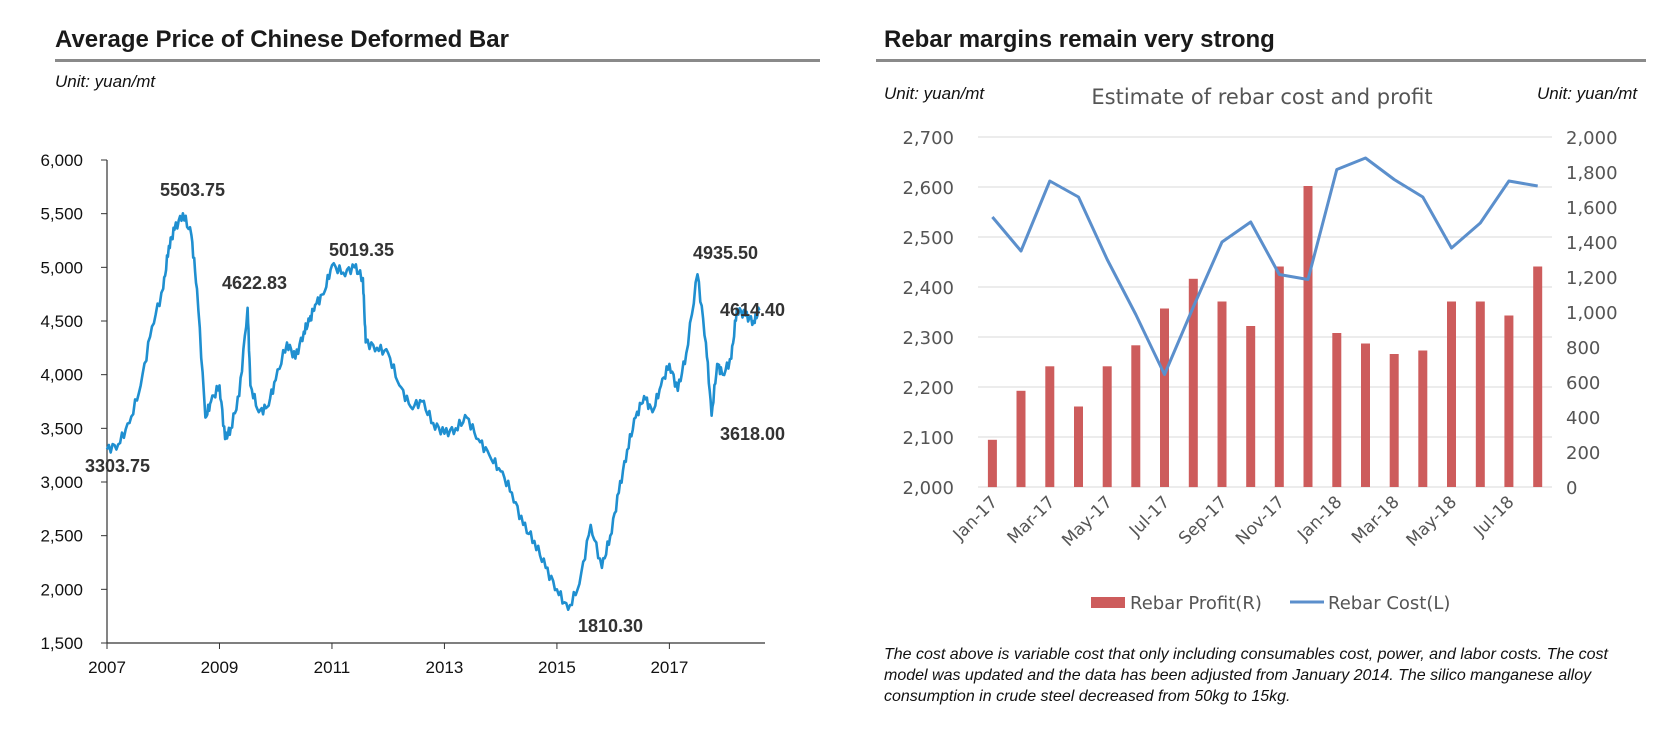 The width and height of the screenshot is (1674, 732). What do you see at coordinates (1260, 520) in the screenshot?
I see `right-x-tick-label: Nov-17` at bounding box center [1260, 520].